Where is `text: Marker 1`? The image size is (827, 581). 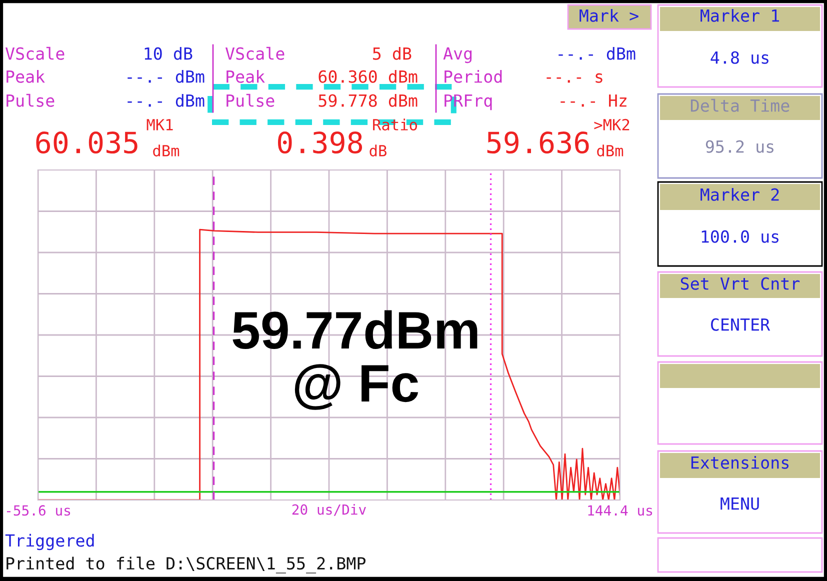 text: Marker 1 is located at coordinates (740, 15).